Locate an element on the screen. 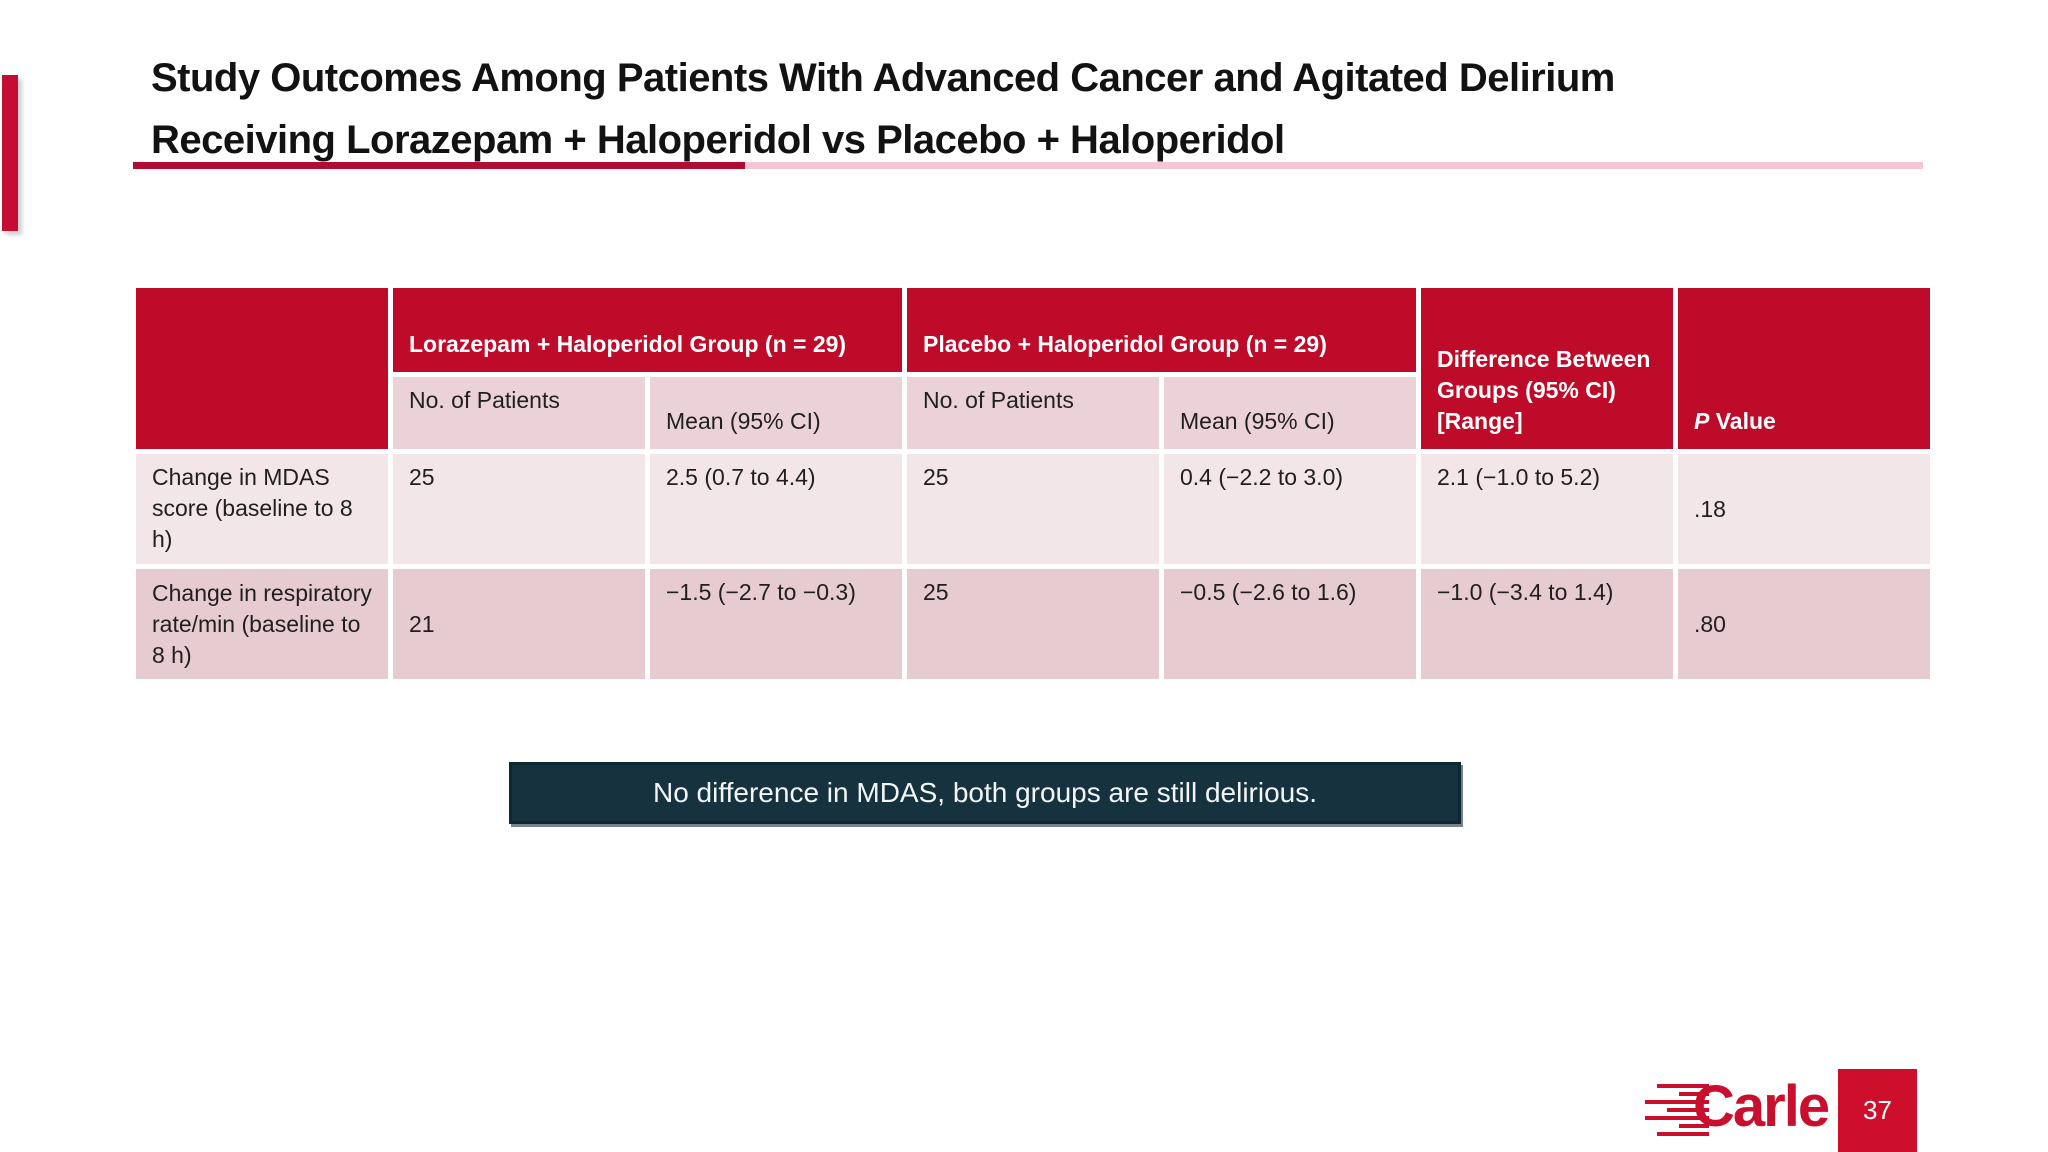  divider-dark-segment is located at coordinates (439, 165).